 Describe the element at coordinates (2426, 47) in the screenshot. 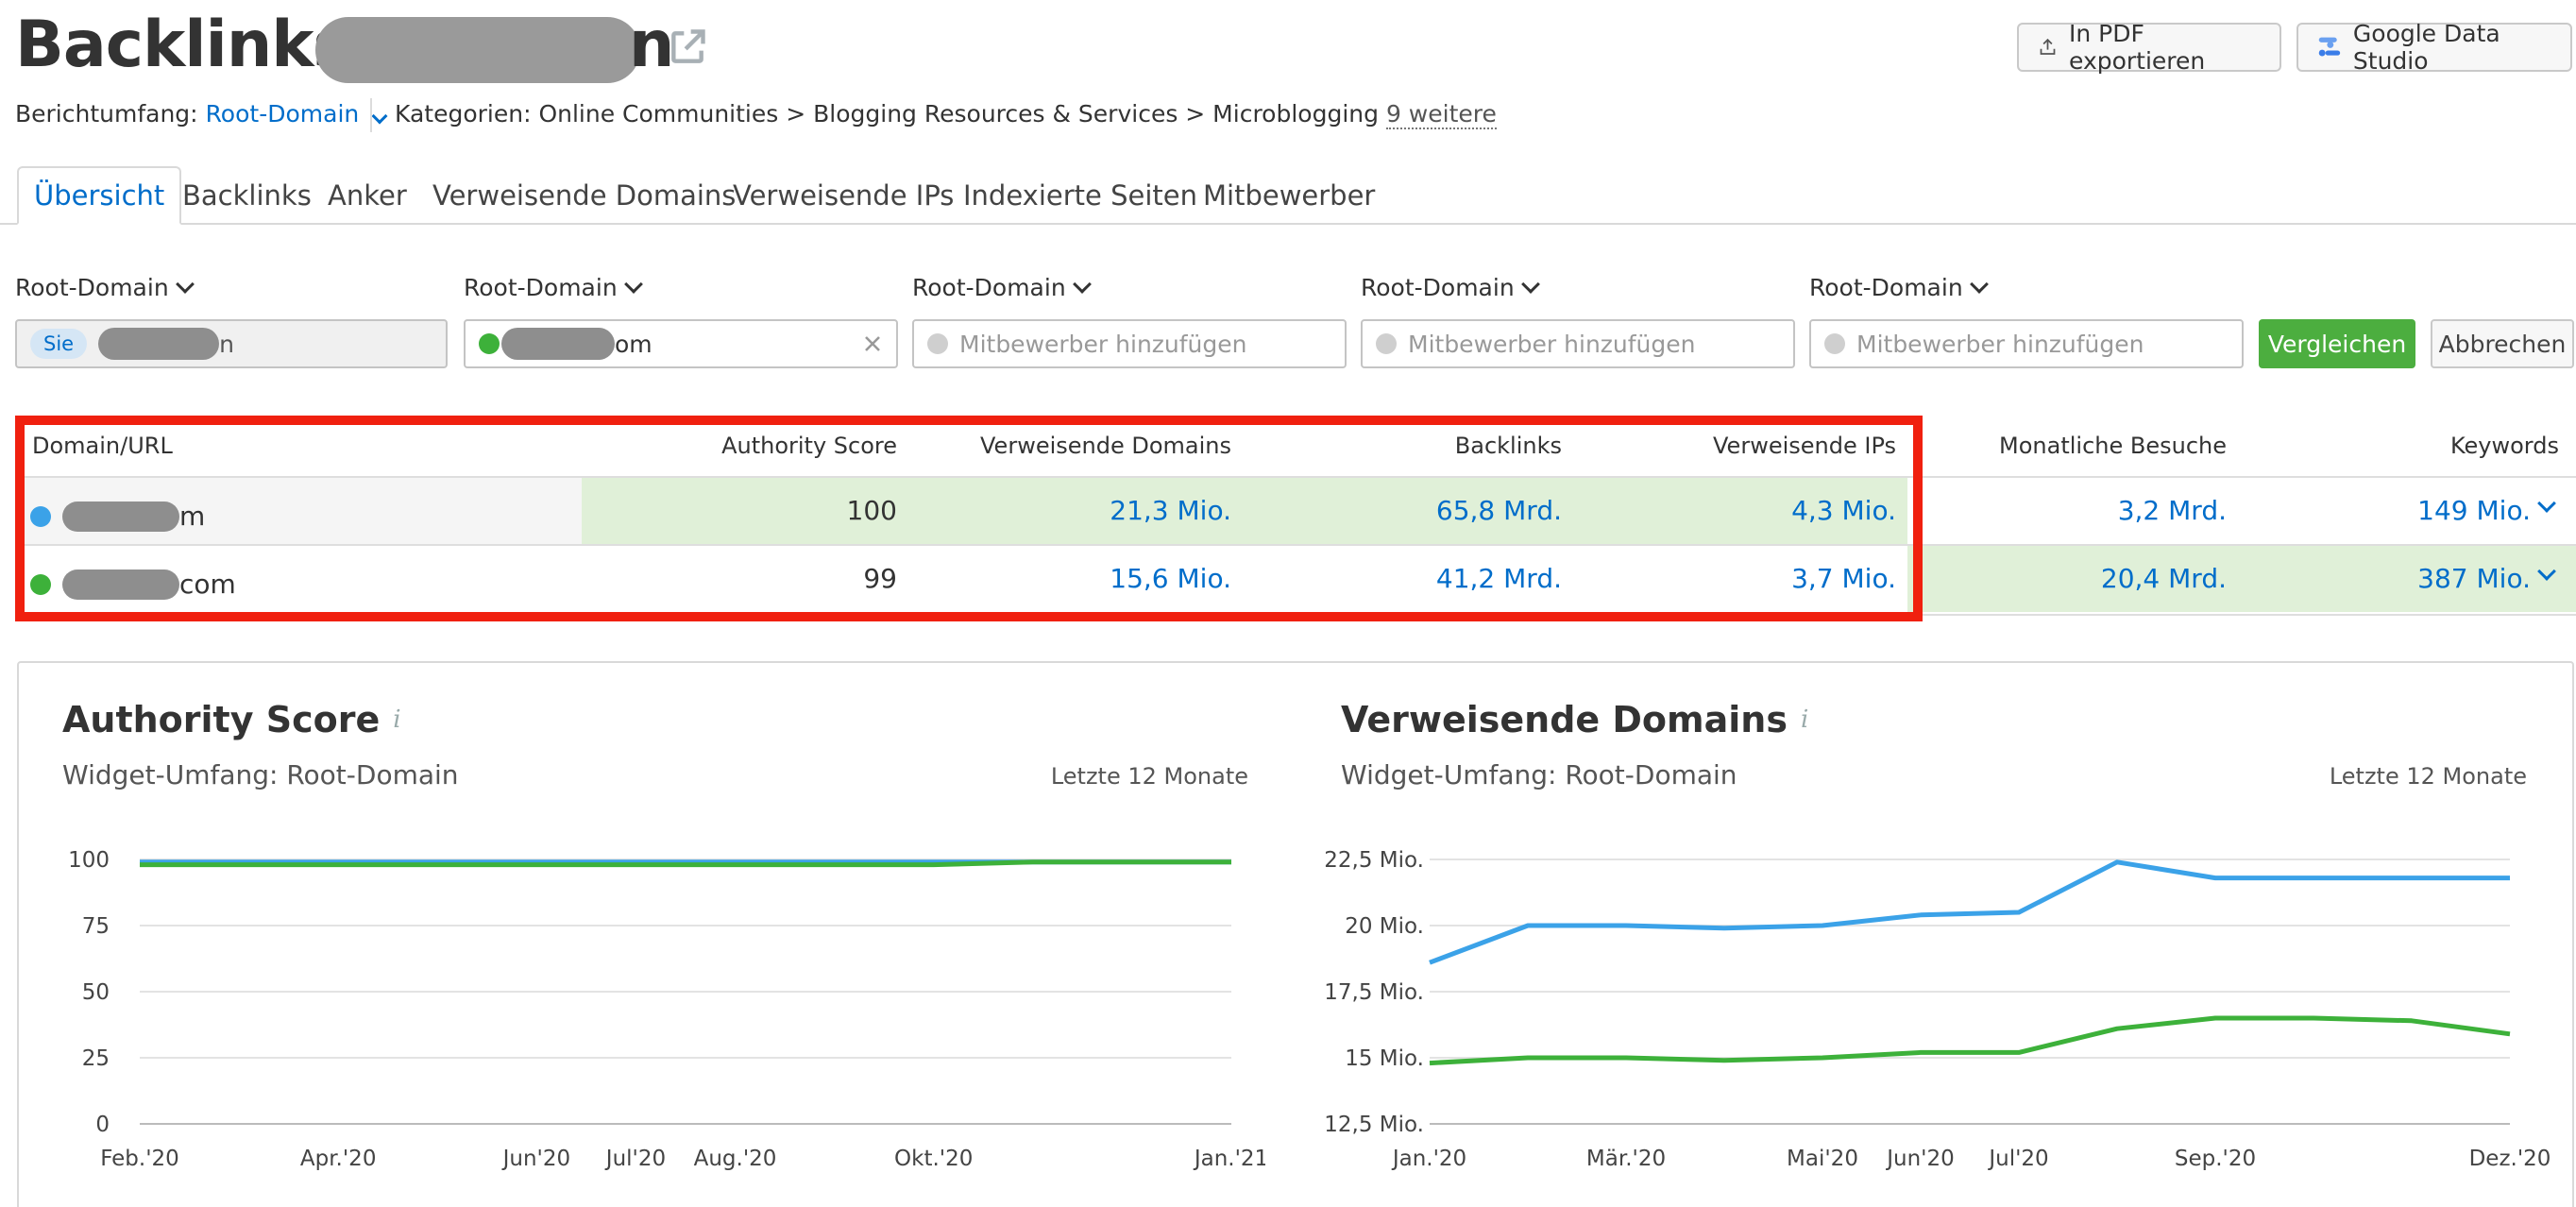

I see `google-data-studio-label: Google Data Studio` at that location.